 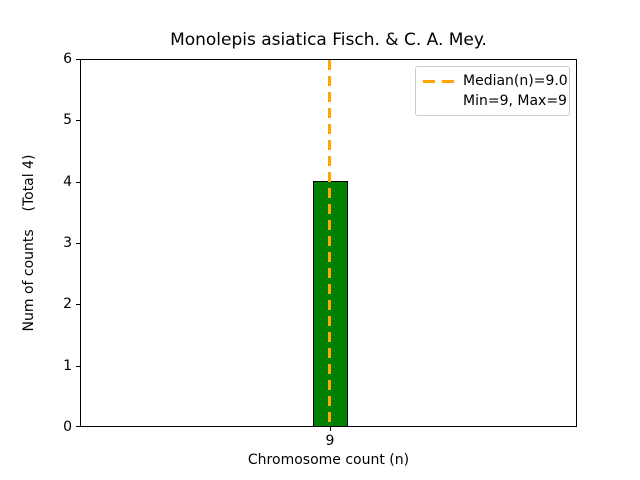 What do you see at coordinates (515, 101) in the screenshot?
I see `legend-label-minmax: Min=9, Max=9` at bounding box center [515, 101].